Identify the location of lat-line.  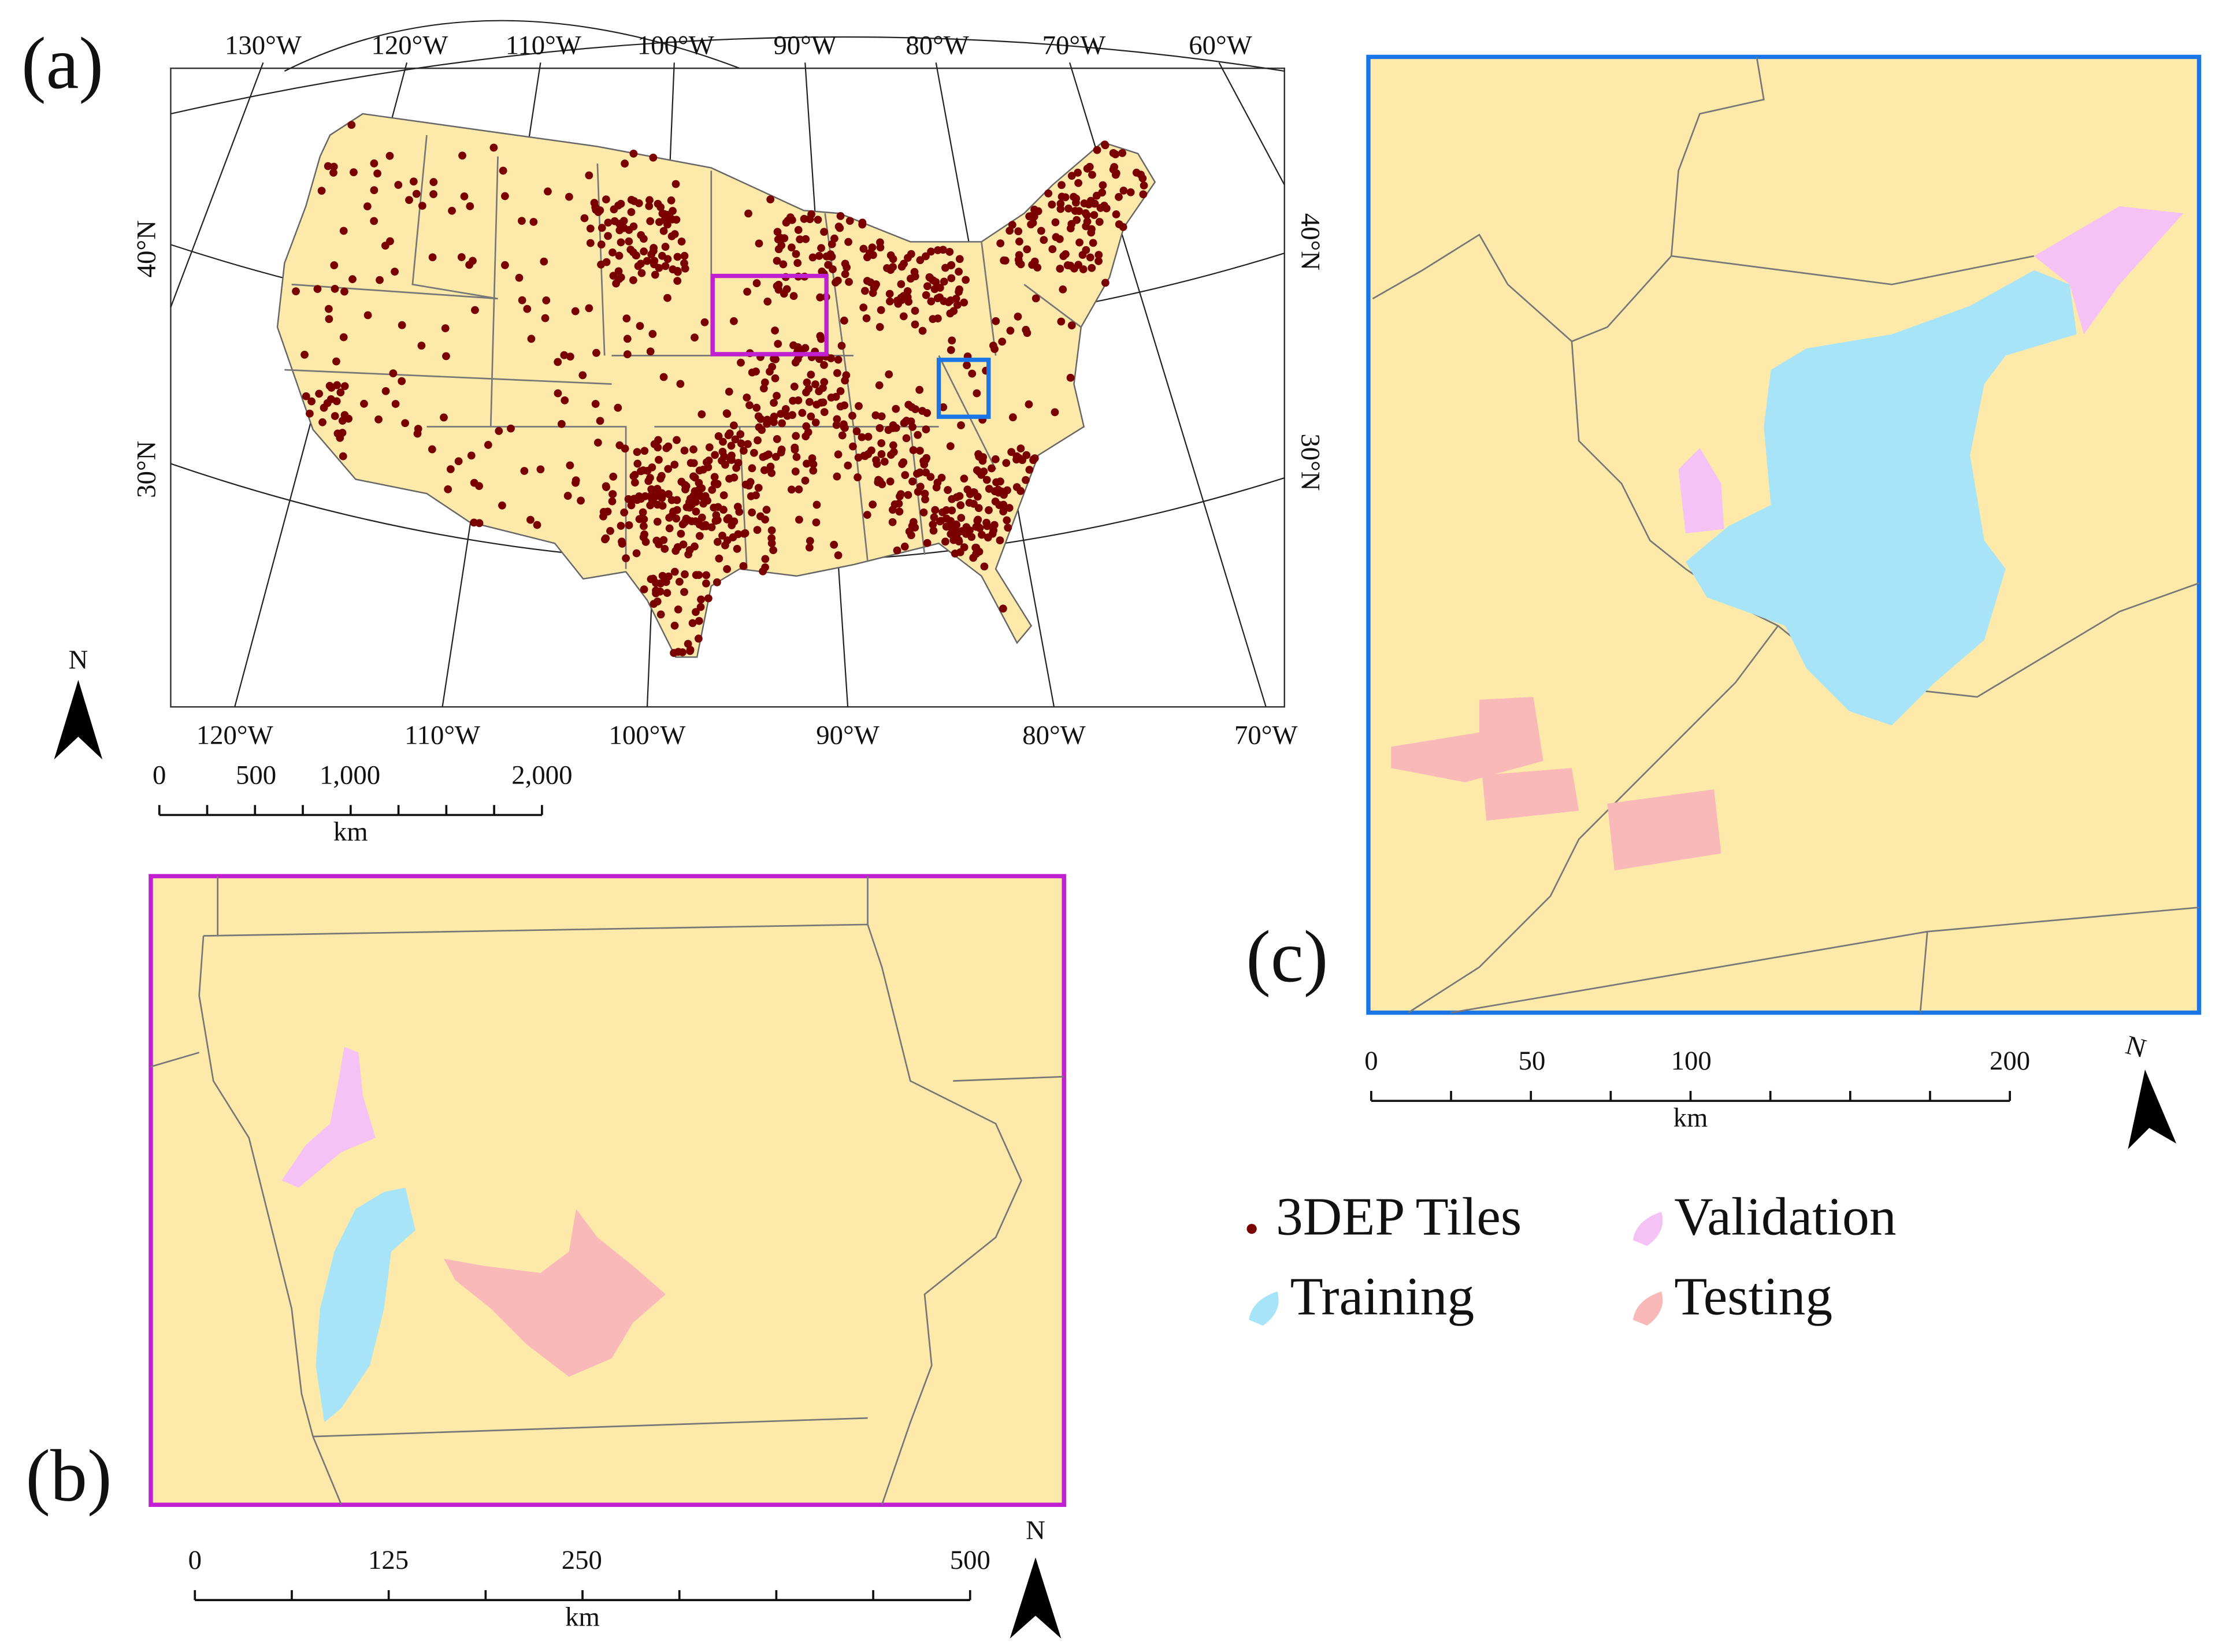
(727, 75).